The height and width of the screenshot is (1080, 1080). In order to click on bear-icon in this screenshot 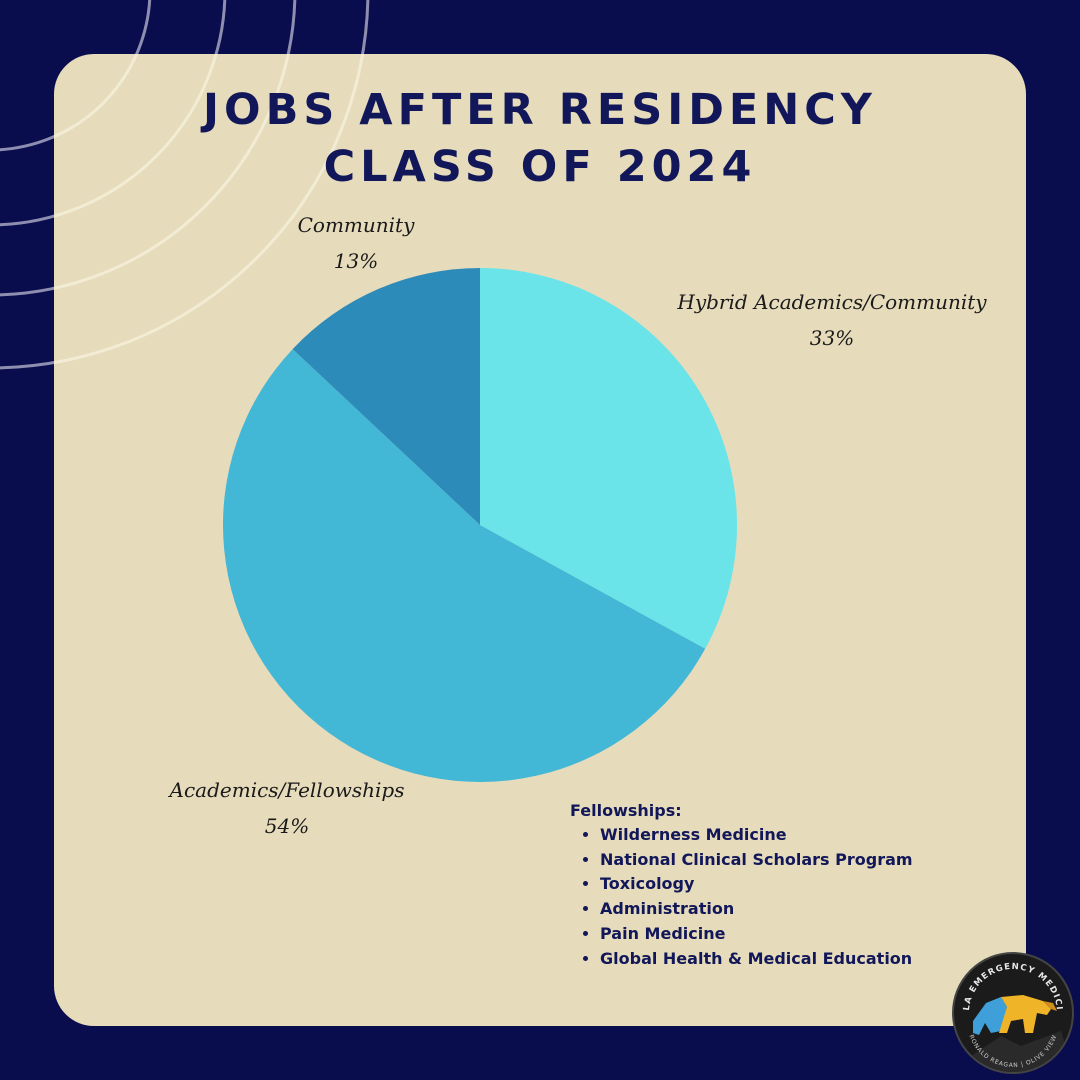, I will do `click(1015, 1015)`.